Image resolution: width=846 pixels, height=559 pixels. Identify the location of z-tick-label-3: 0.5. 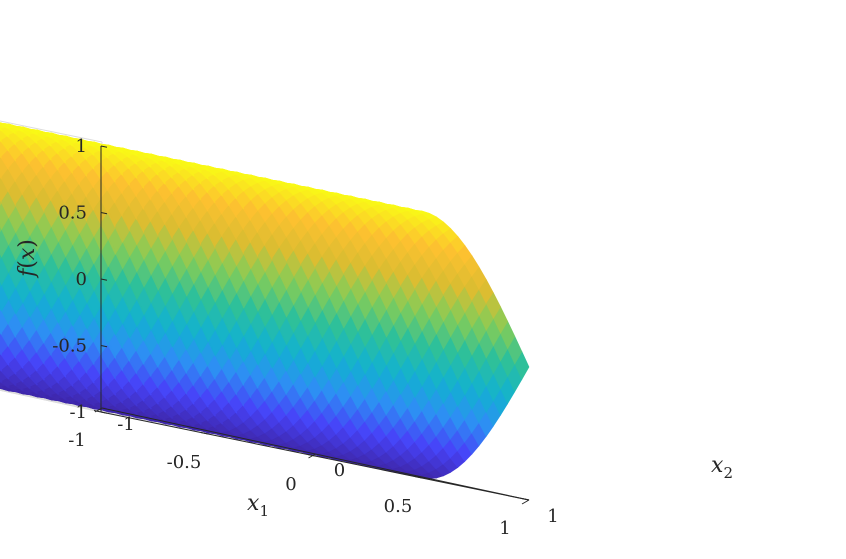
(72, 213).